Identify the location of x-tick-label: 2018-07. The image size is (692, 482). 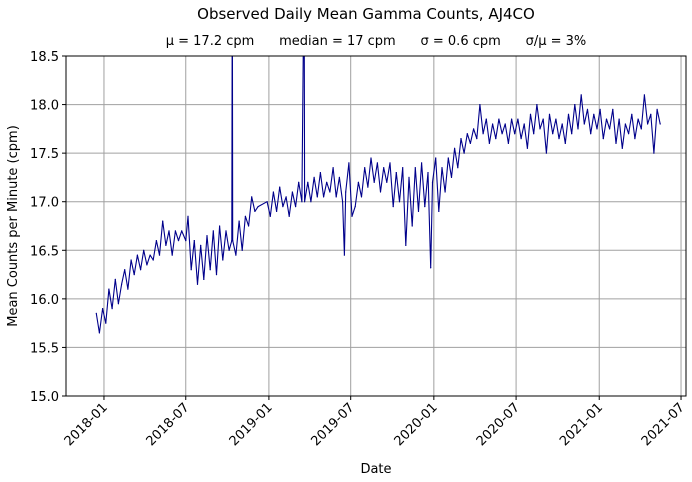
(168, 424).